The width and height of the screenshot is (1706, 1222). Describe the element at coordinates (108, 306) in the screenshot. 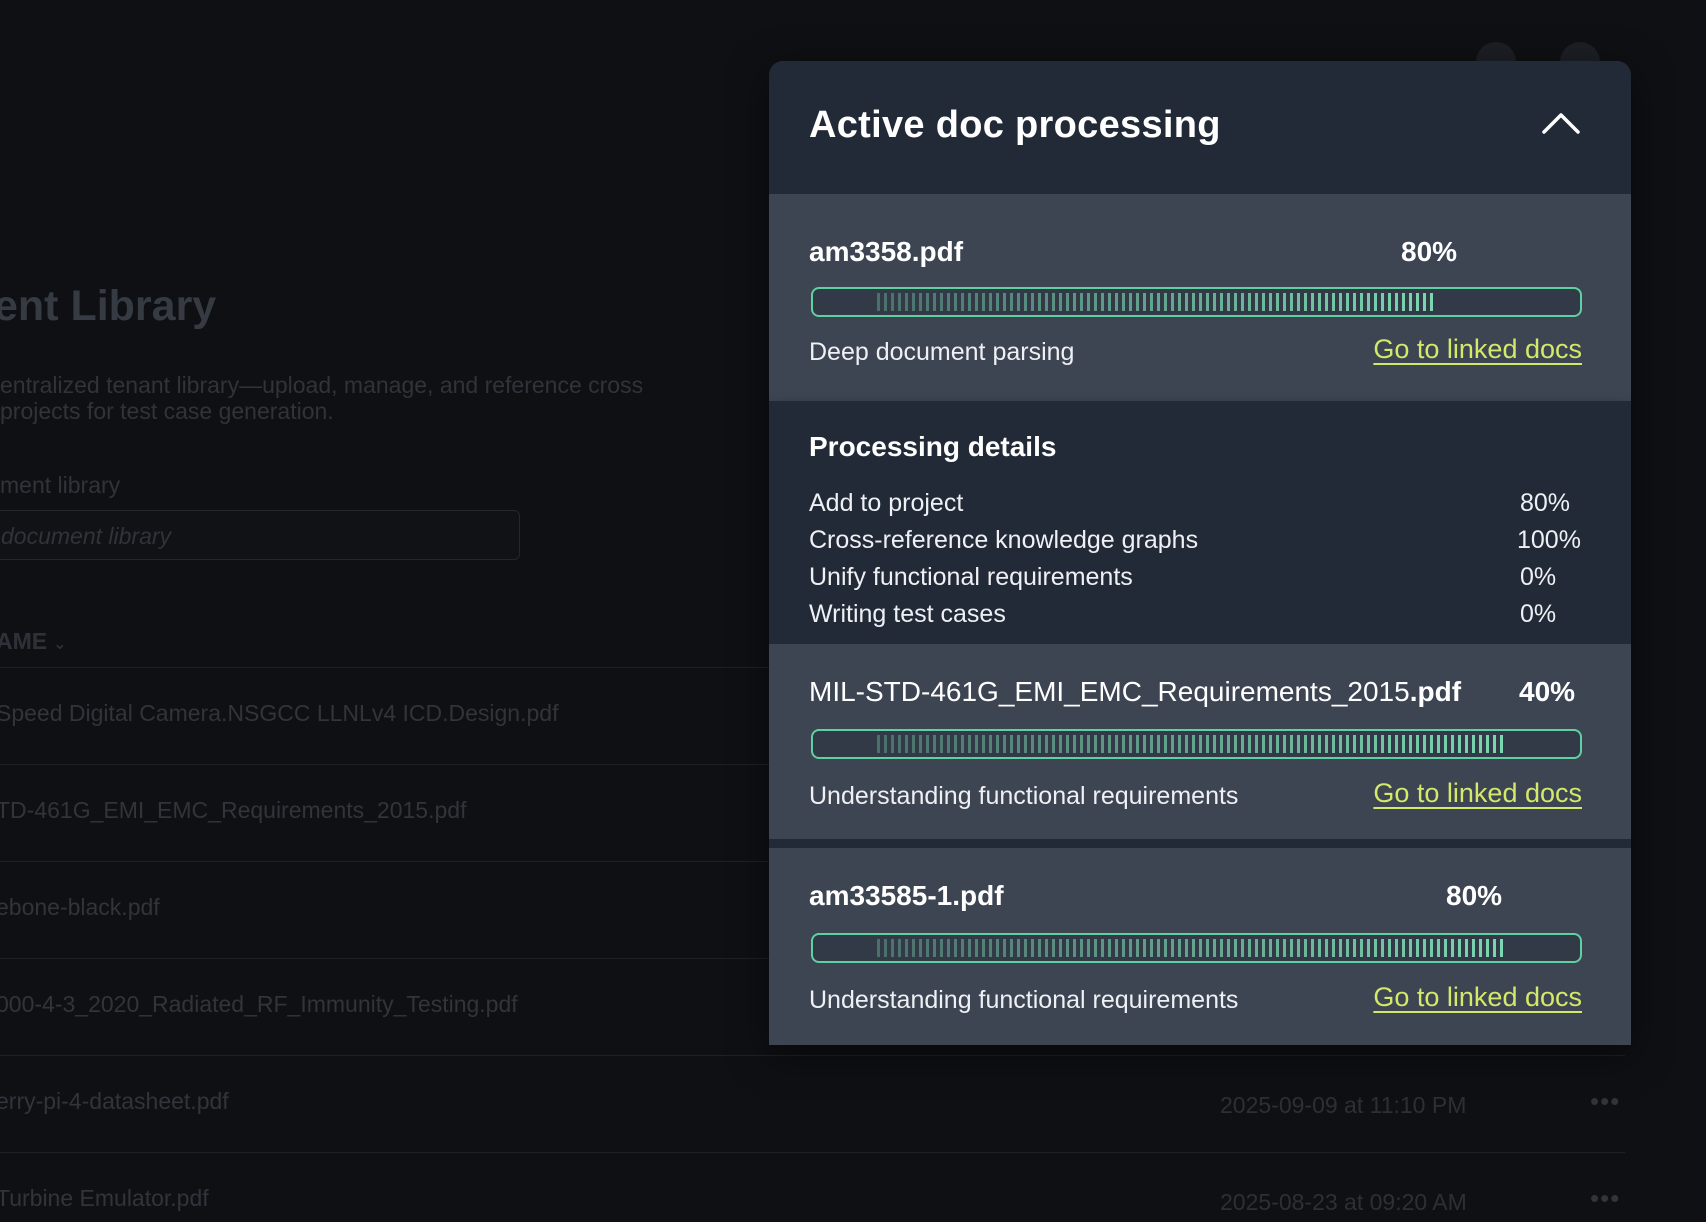

I see `page-title: ent Library` at that location.